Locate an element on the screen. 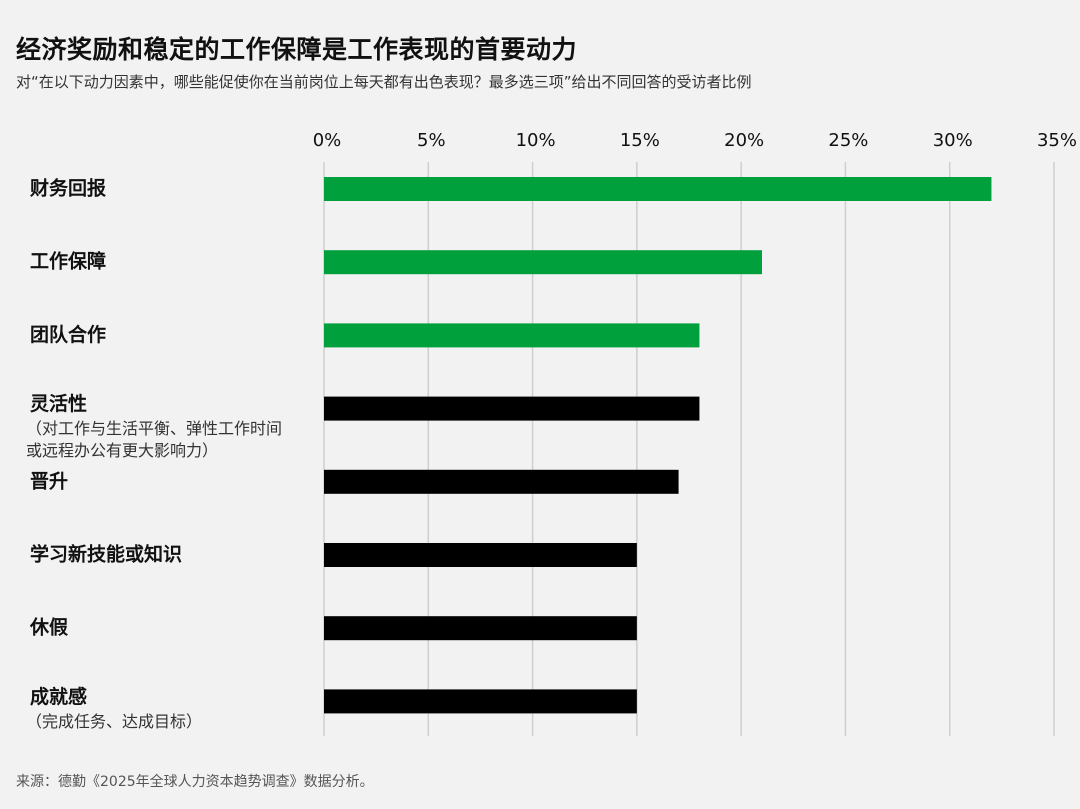 The height and width of the screenshot is (809, 1080). category-label: 成就感 is located at coordinates (58, 696).